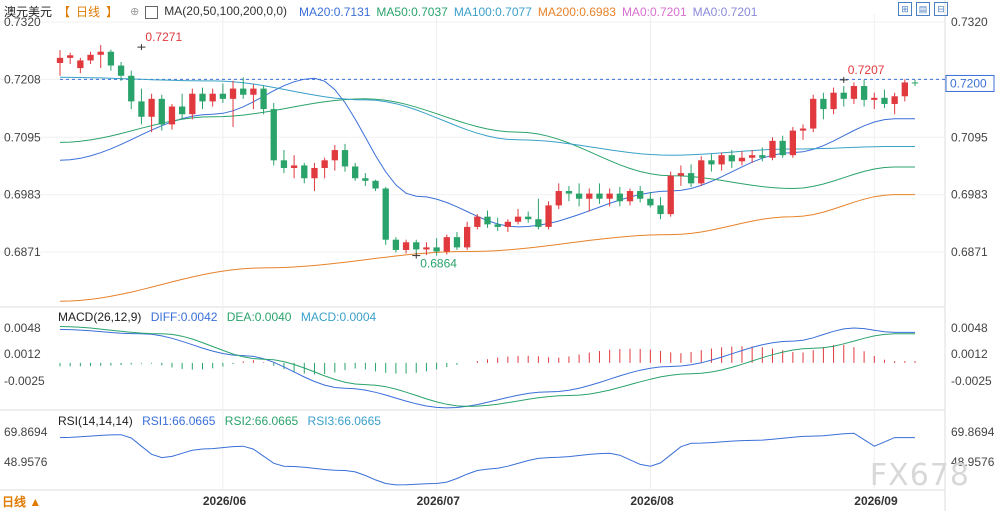 This screenshot has width=1000, height=511. I want to click on macd-tick-left: 0.0048, so click(22, 328).